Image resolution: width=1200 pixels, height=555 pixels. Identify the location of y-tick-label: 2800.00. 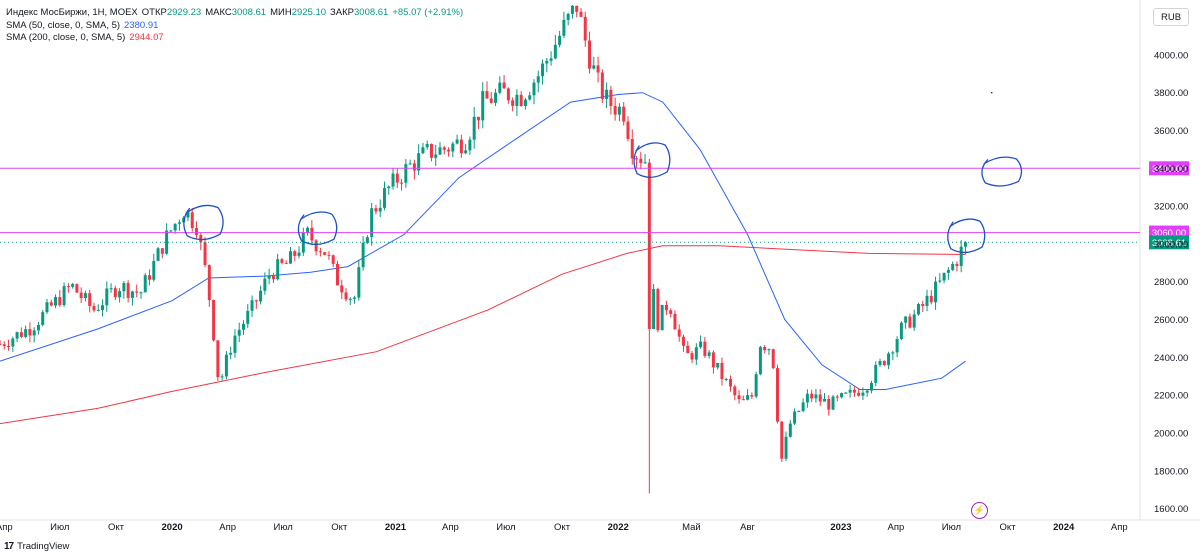
(1171, 282).